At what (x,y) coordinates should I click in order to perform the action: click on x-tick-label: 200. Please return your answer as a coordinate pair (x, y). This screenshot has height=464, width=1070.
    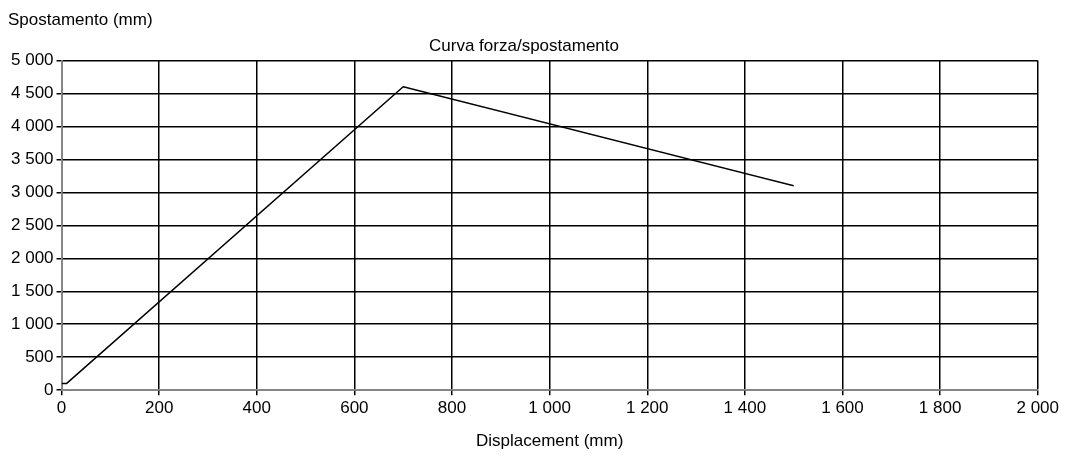
    Looking at the image, I should click on (159, 408).